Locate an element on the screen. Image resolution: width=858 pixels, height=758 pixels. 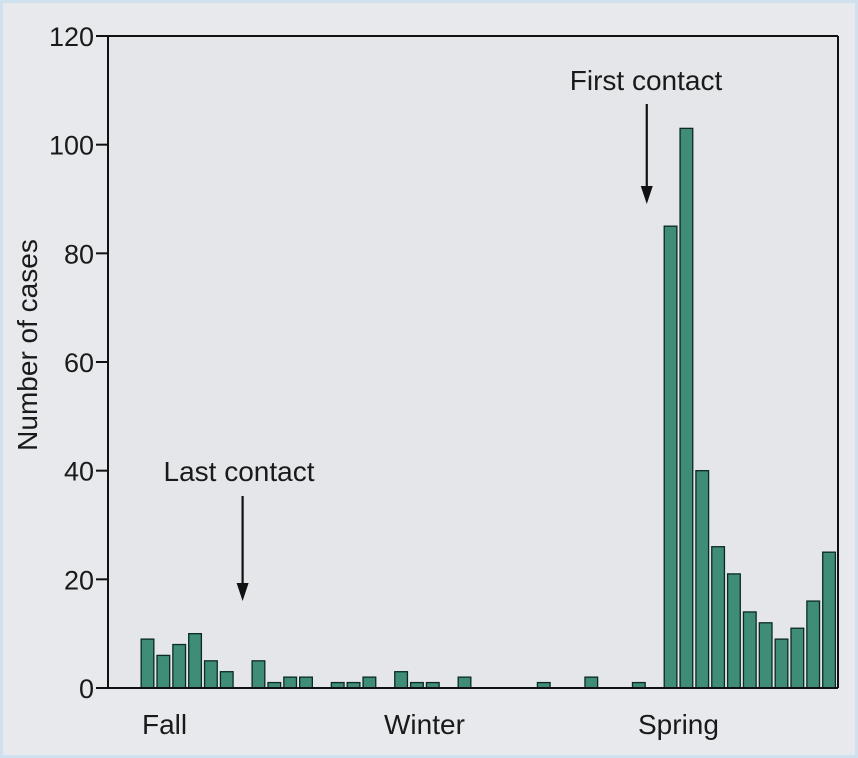
x-category-label: Winter is located at coordinates (424, 724).